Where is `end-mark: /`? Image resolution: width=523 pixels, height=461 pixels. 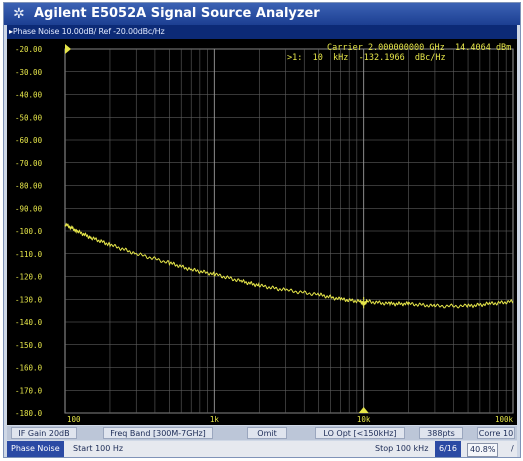 end-mark: / is located at coordinates (512, 448).